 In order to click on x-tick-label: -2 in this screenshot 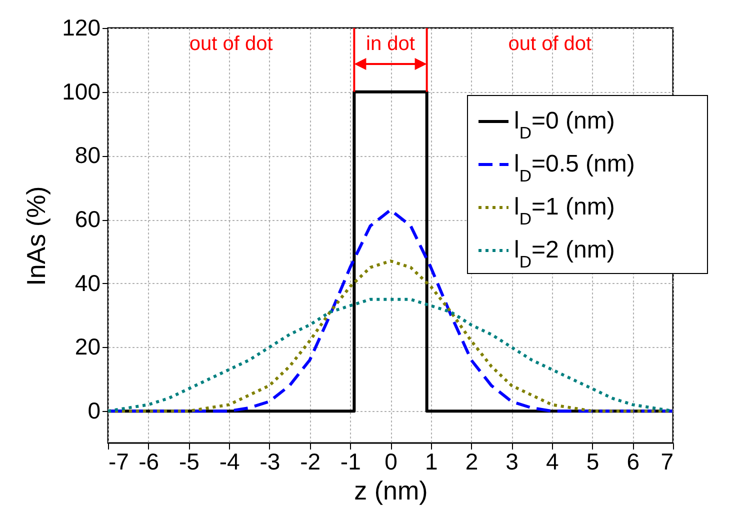, I will do `click(310, 461)`.